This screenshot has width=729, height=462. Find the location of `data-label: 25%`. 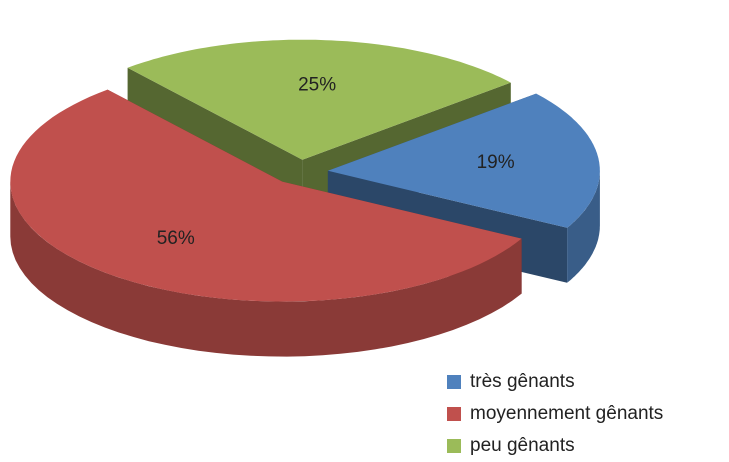

data-label: 25% is located at coordinates (317, 85).